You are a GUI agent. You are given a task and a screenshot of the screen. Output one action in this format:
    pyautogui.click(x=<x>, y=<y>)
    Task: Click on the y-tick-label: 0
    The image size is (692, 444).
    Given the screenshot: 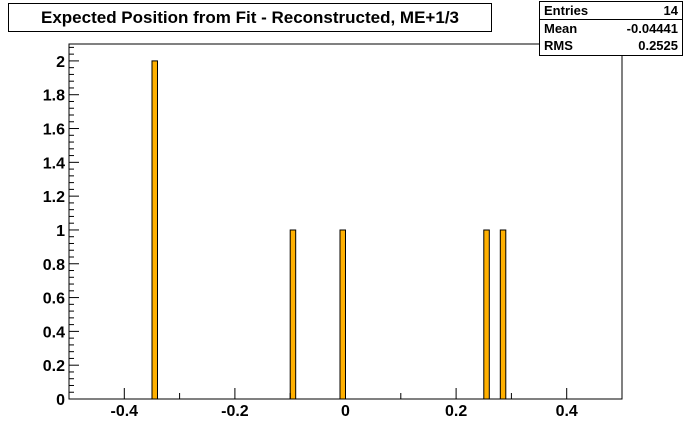 What is the action you would take?
    pyautogui.click(x=60, y=400)
    